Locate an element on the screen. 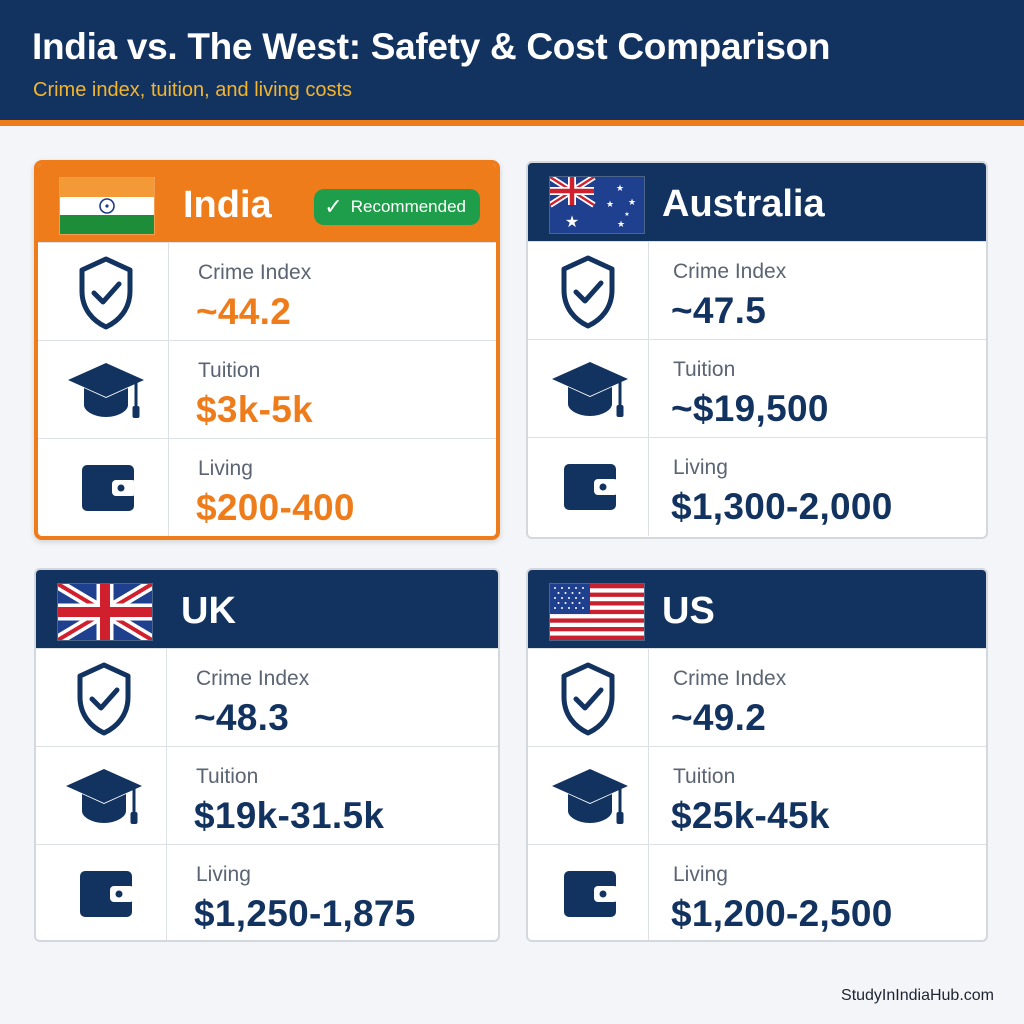 Image resolution: width=1024 pixels, height=1024 pixels. metric-value: $200-400 is located at coordinates (275, 507).